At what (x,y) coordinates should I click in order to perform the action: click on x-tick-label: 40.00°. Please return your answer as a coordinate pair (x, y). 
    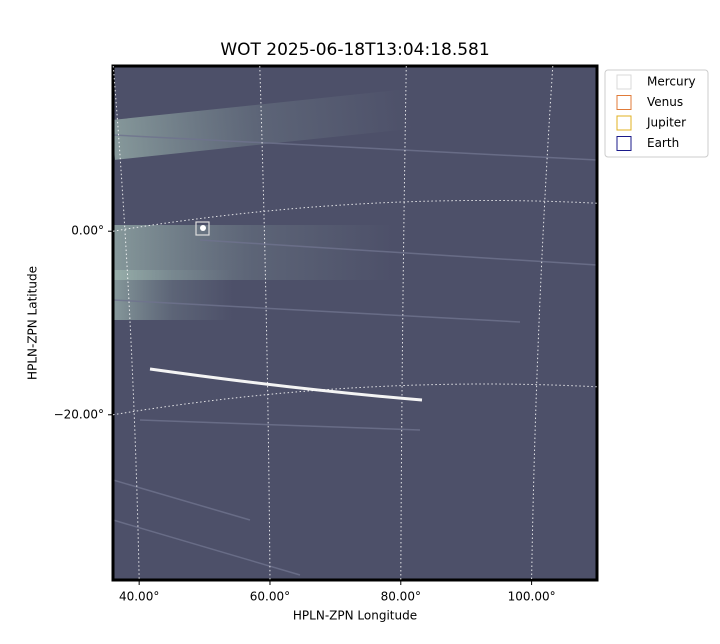
    Looking at the image, I should click on (139, 597).